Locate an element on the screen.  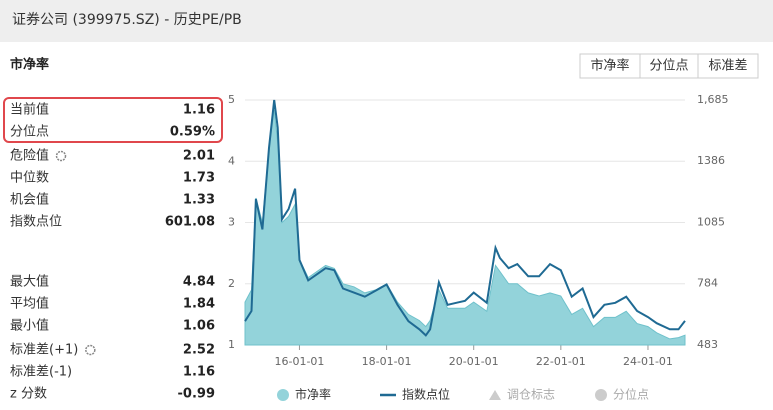
stat-label: 机会值 is located at coordinates (29, 200).